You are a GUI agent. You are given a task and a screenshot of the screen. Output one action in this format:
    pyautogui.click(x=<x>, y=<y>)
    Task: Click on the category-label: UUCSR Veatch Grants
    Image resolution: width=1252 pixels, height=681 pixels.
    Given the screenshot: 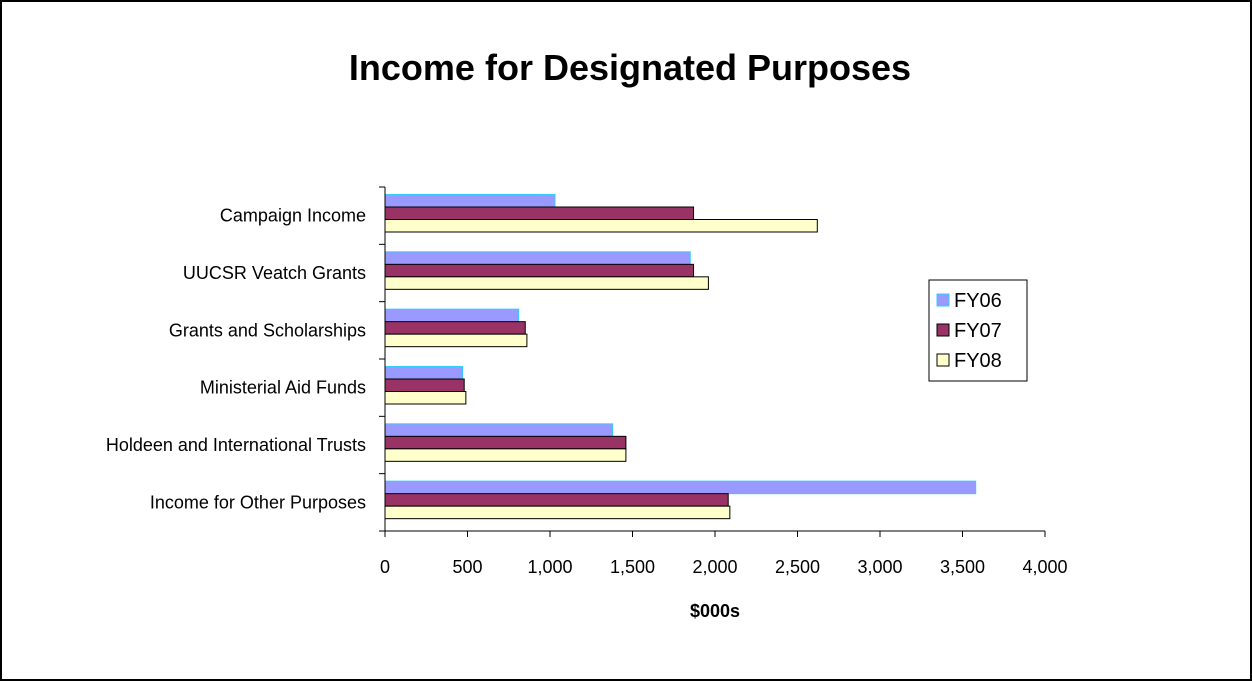 What is the action you would take?
    pyautogui.click(x=274, y=273)
    